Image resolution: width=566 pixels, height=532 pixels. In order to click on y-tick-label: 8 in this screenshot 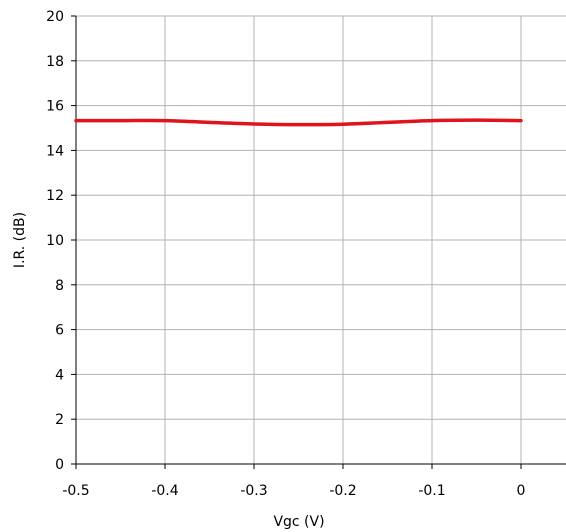, I will do `click(59, 286)`.